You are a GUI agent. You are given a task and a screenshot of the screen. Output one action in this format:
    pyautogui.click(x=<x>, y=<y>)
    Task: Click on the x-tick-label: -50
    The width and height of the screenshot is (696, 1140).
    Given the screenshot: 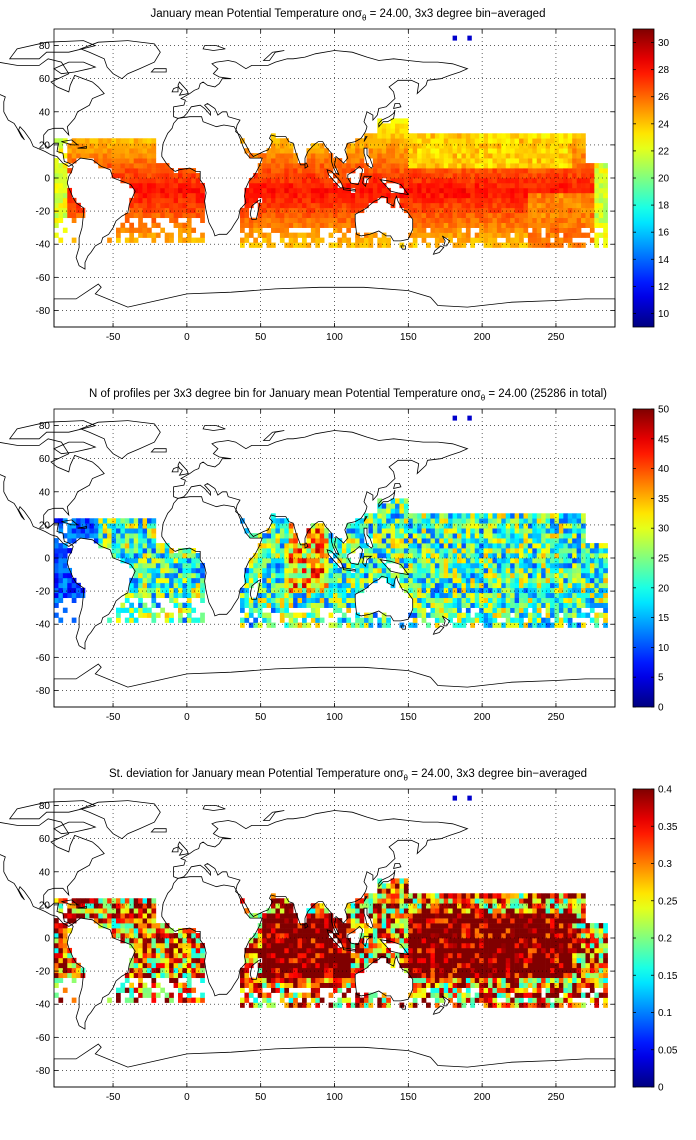 What is the action you would take?
    pyautogui.click(x=113, y=716)
    